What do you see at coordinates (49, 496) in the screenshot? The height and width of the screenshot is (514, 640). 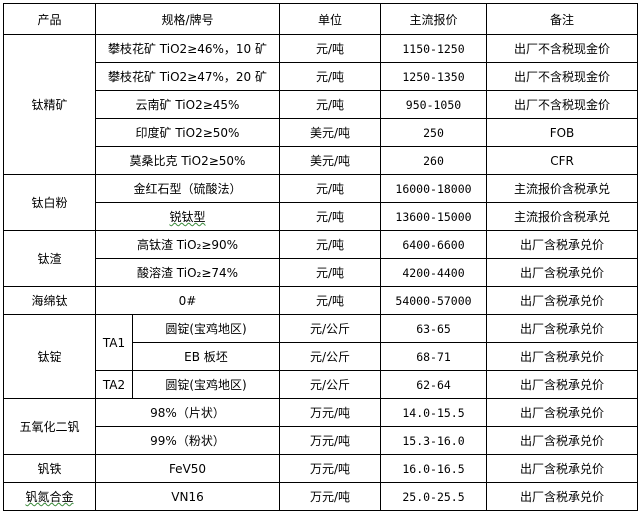 I see `product-cell: 钒氮合金` at bounding box center [49, 496].